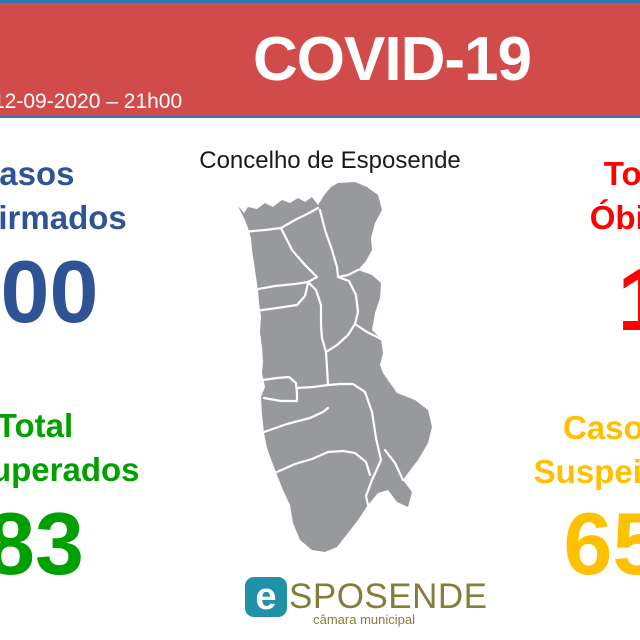 The height and width of the screenshot is (640, 640). What do you see at coordinates (614, 217) in the screenshot?
I see `stat-deaths-label-line2: Óbitos` at bounding box center [614, 217].